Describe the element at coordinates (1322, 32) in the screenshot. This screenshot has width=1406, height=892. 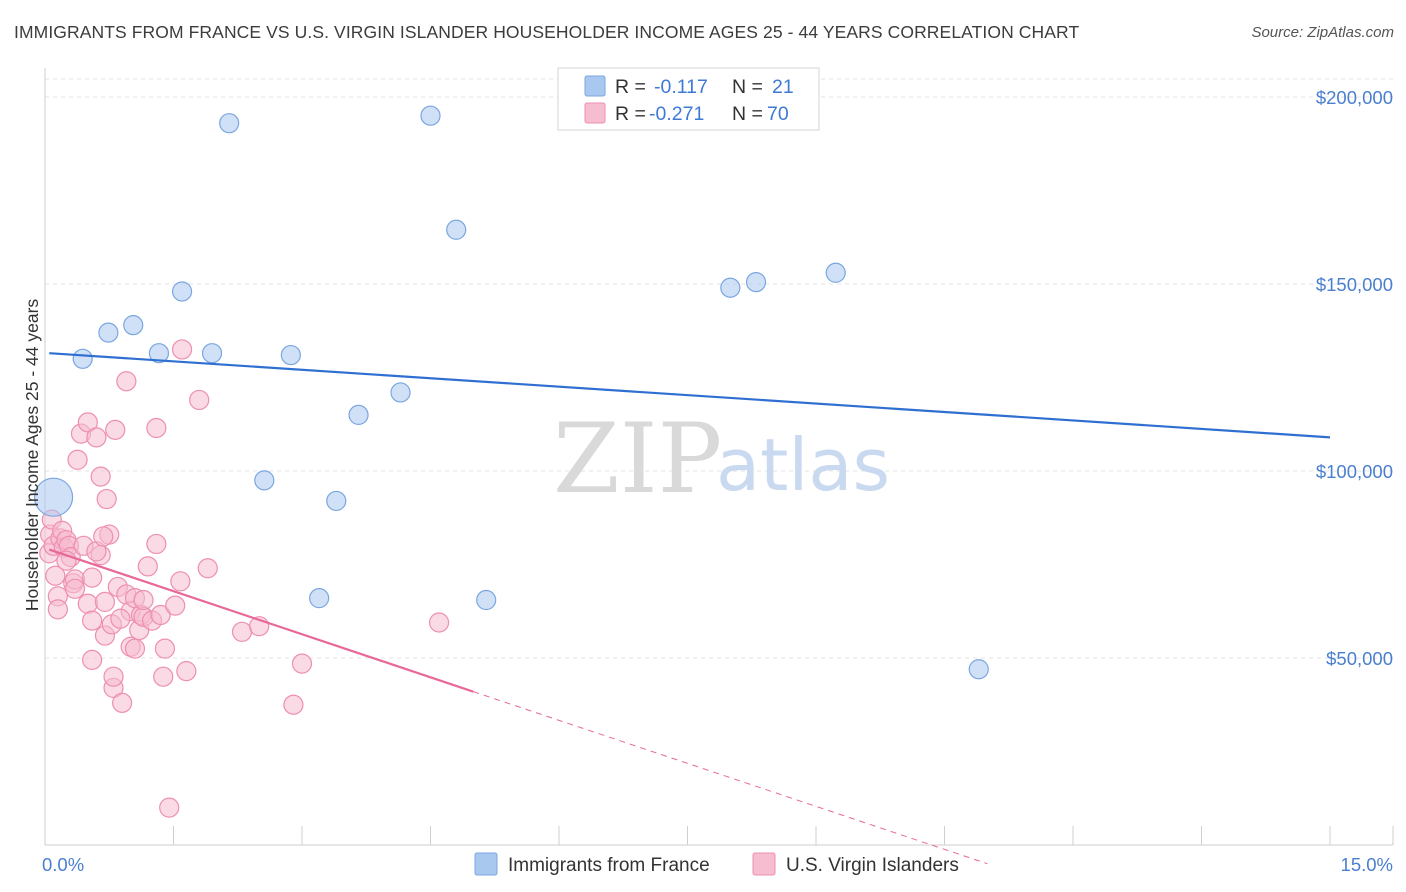
I see `source-label: Source: ZipAtlas.com` at that location.